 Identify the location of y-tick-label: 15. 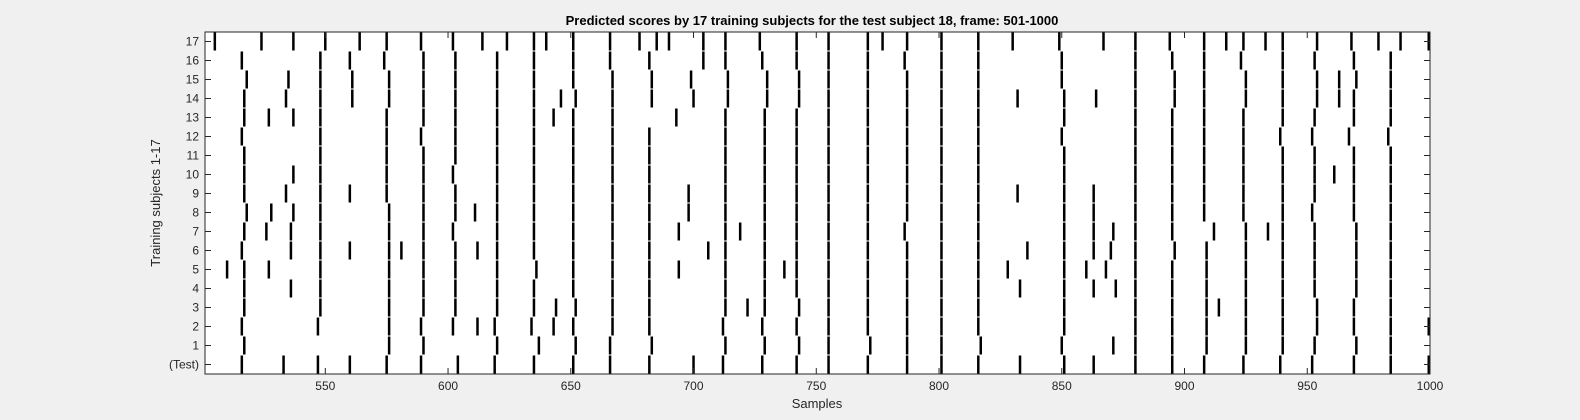
(193, 80).